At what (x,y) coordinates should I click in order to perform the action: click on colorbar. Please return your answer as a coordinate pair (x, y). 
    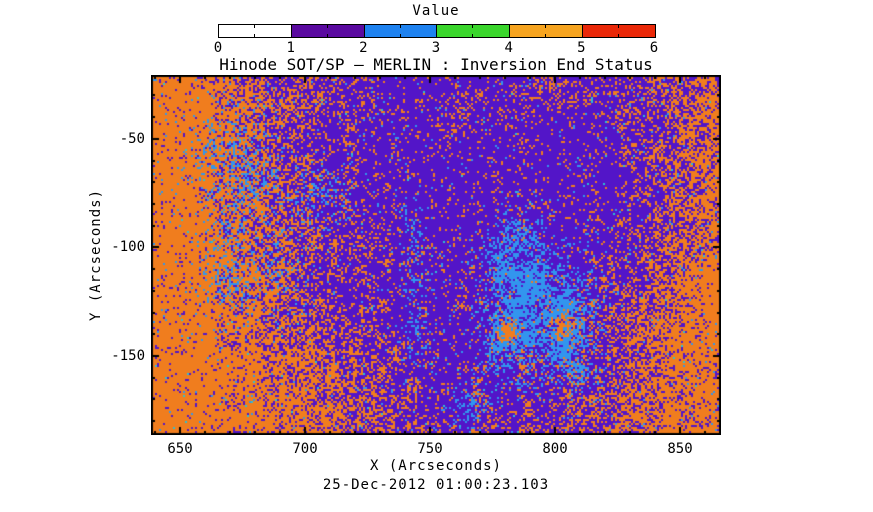
    Looking at the image, I should click on (437, 31).